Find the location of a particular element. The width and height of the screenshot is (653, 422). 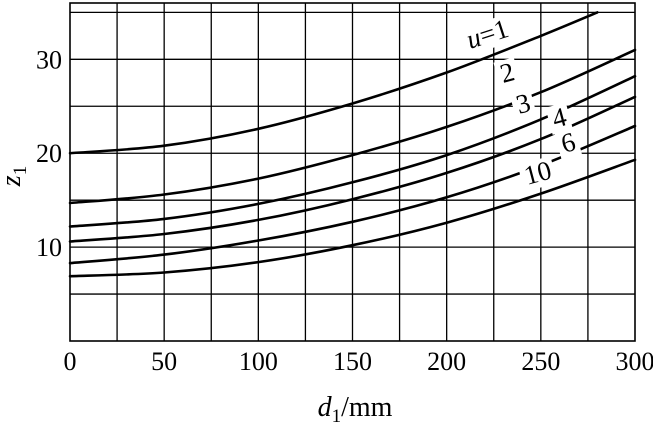

curve-label: u=1 is located at coordinates (487, 34).